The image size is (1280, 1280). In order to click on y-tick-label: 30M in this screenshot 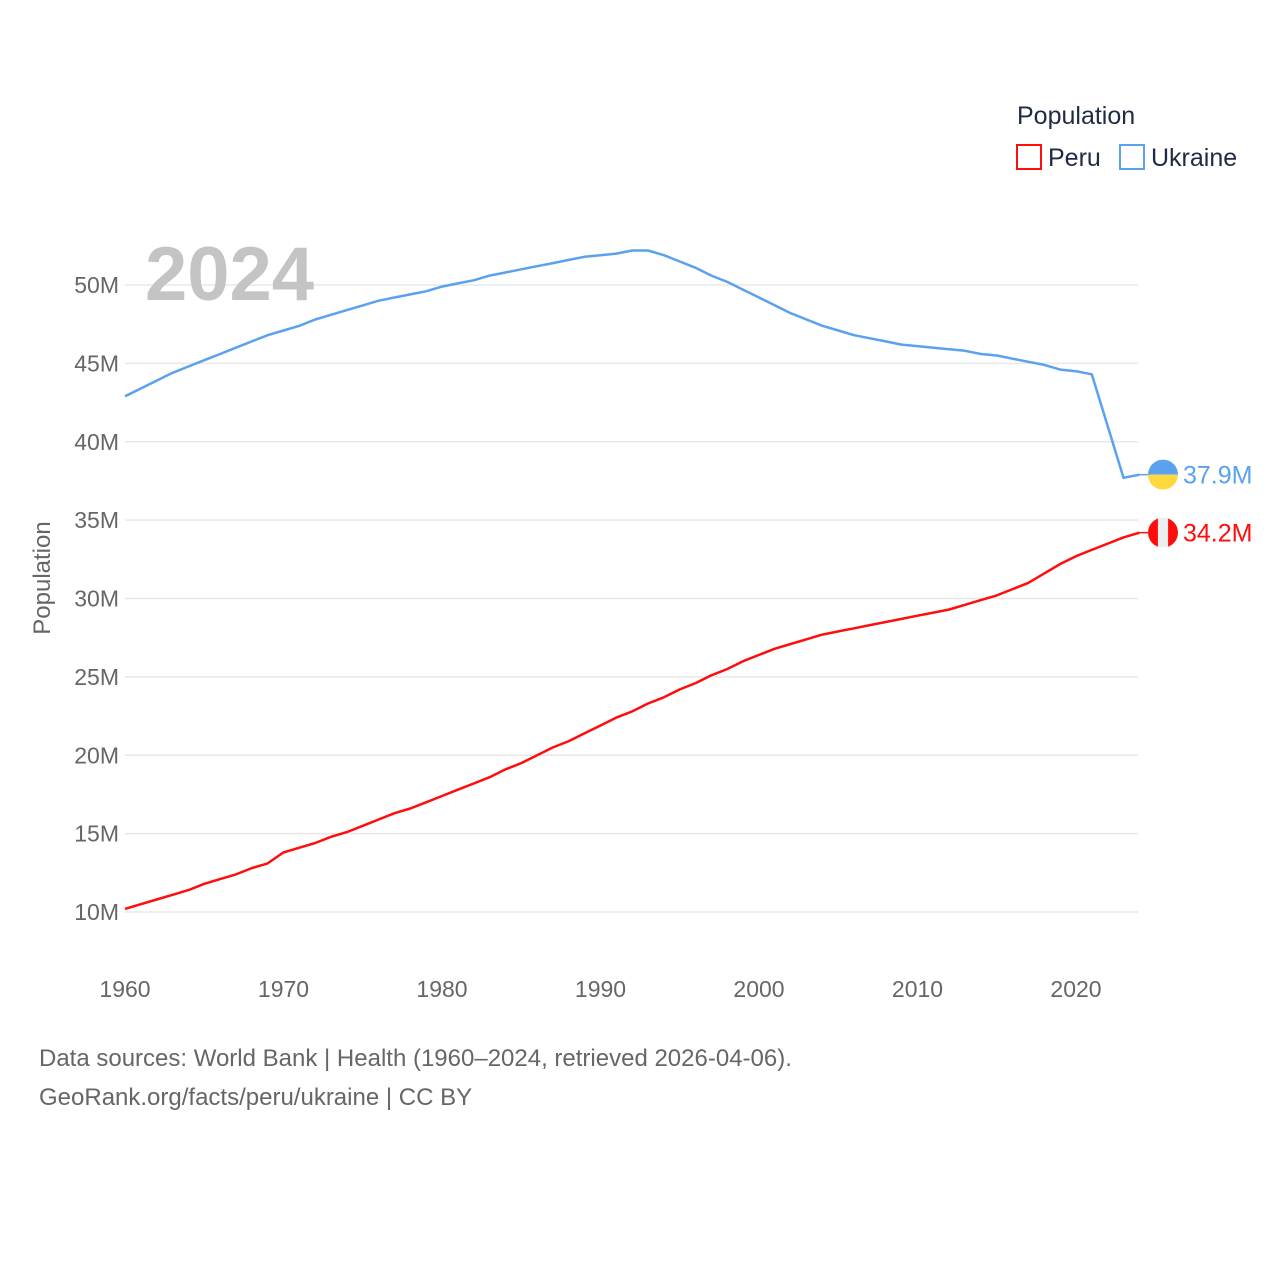, I will do `click(96, 599)`.